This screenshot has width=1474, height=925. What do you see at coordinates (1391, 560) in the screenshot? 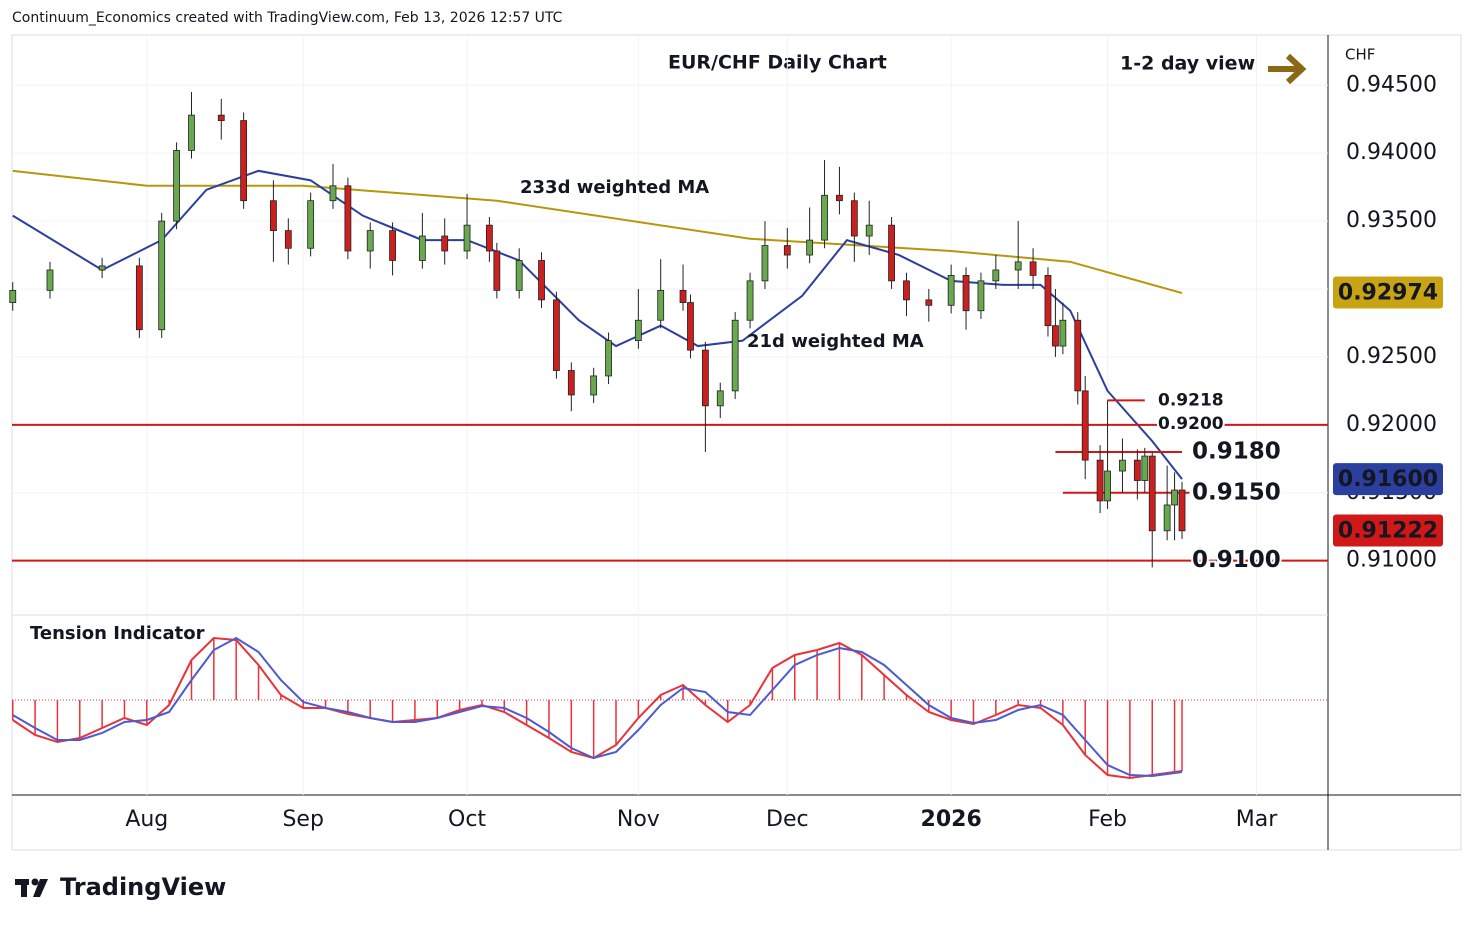
I see `y-tick-label: 0.91000` at bounding box center [1391, 560].